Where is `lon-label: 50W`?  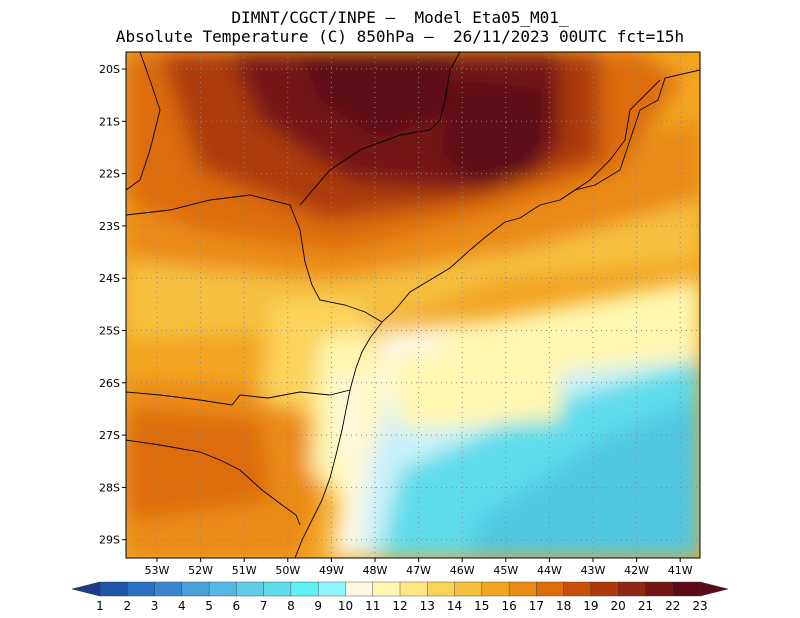 lon-label: 50W is located at coordinates (287, 570).